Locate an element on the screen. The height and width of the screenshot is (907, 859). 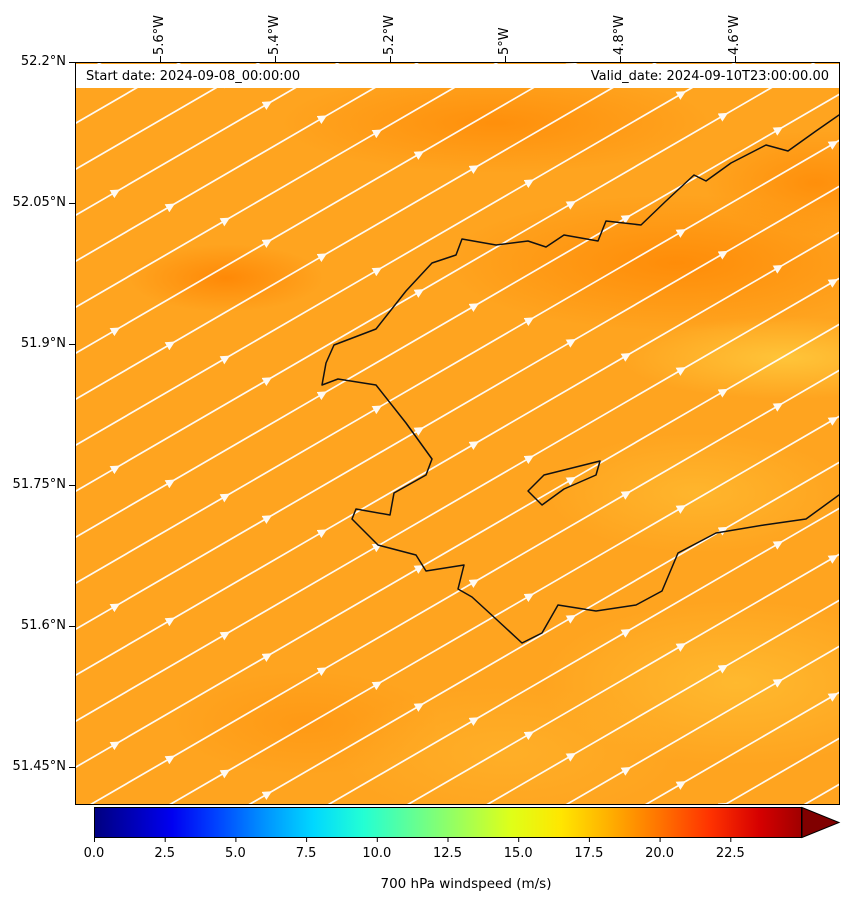
start-date-label: Start date: 2024-09-08_00:00:00 is located at coordinates (193, 76).